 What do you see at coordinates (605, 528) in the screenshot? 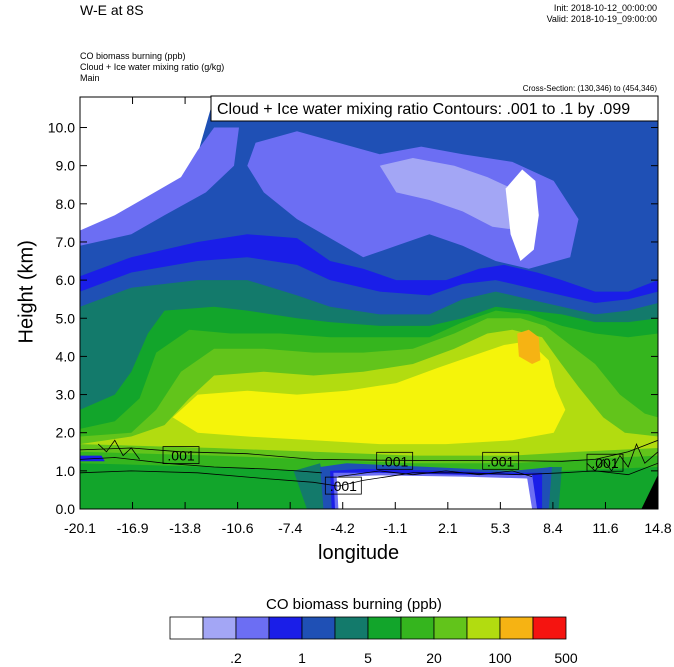
I see `x-tick-label: 11.6` at bounding box center [605, 528].